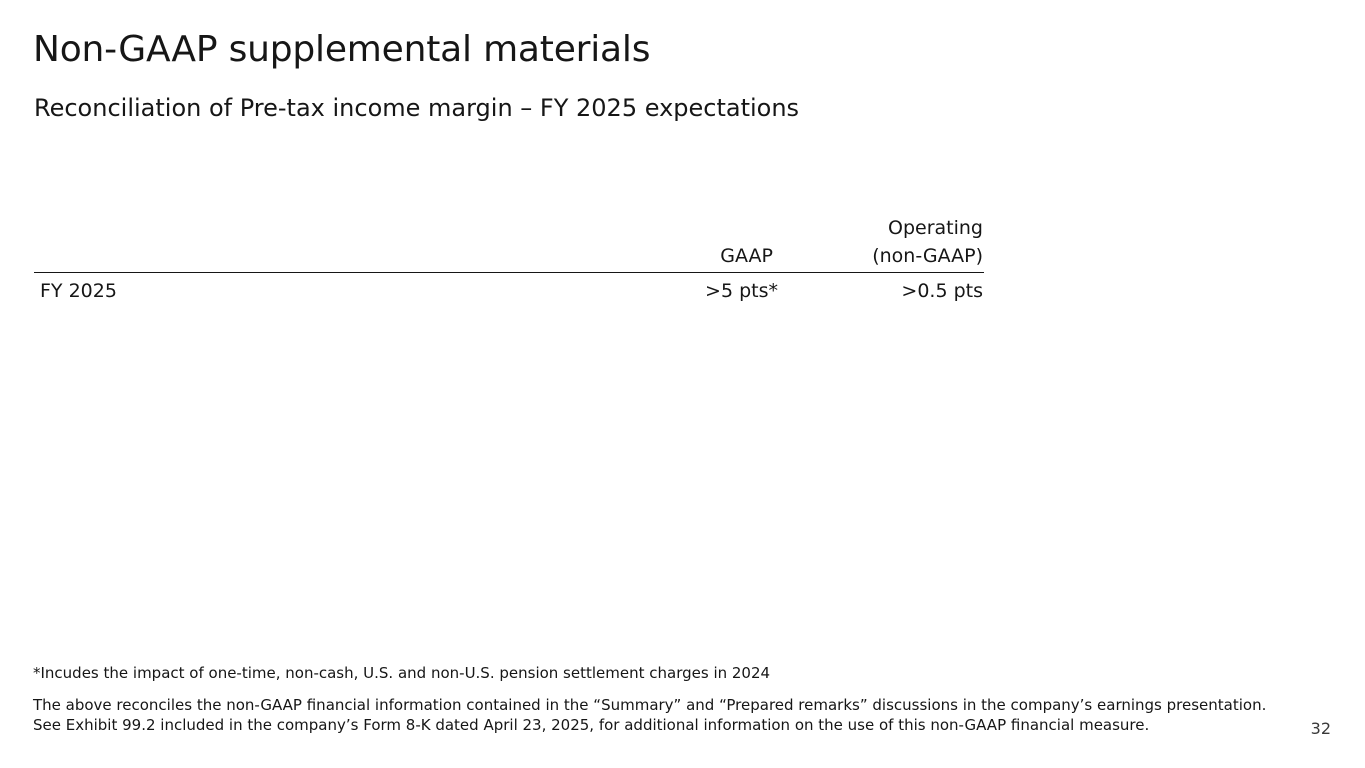 This screenshot has width=1365, height=768. Describe the element at coordinates (927, 256) in the screenshot. I see `column-header-operating-line2: (non-GAAP)` at that location.